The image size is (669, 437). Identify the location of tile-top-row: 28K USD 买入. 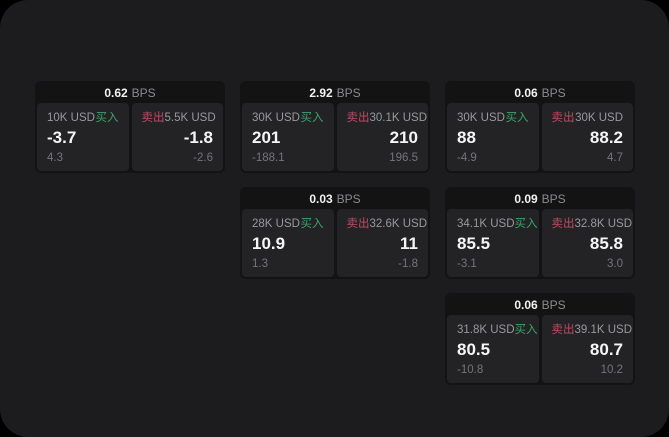
(288, 224).